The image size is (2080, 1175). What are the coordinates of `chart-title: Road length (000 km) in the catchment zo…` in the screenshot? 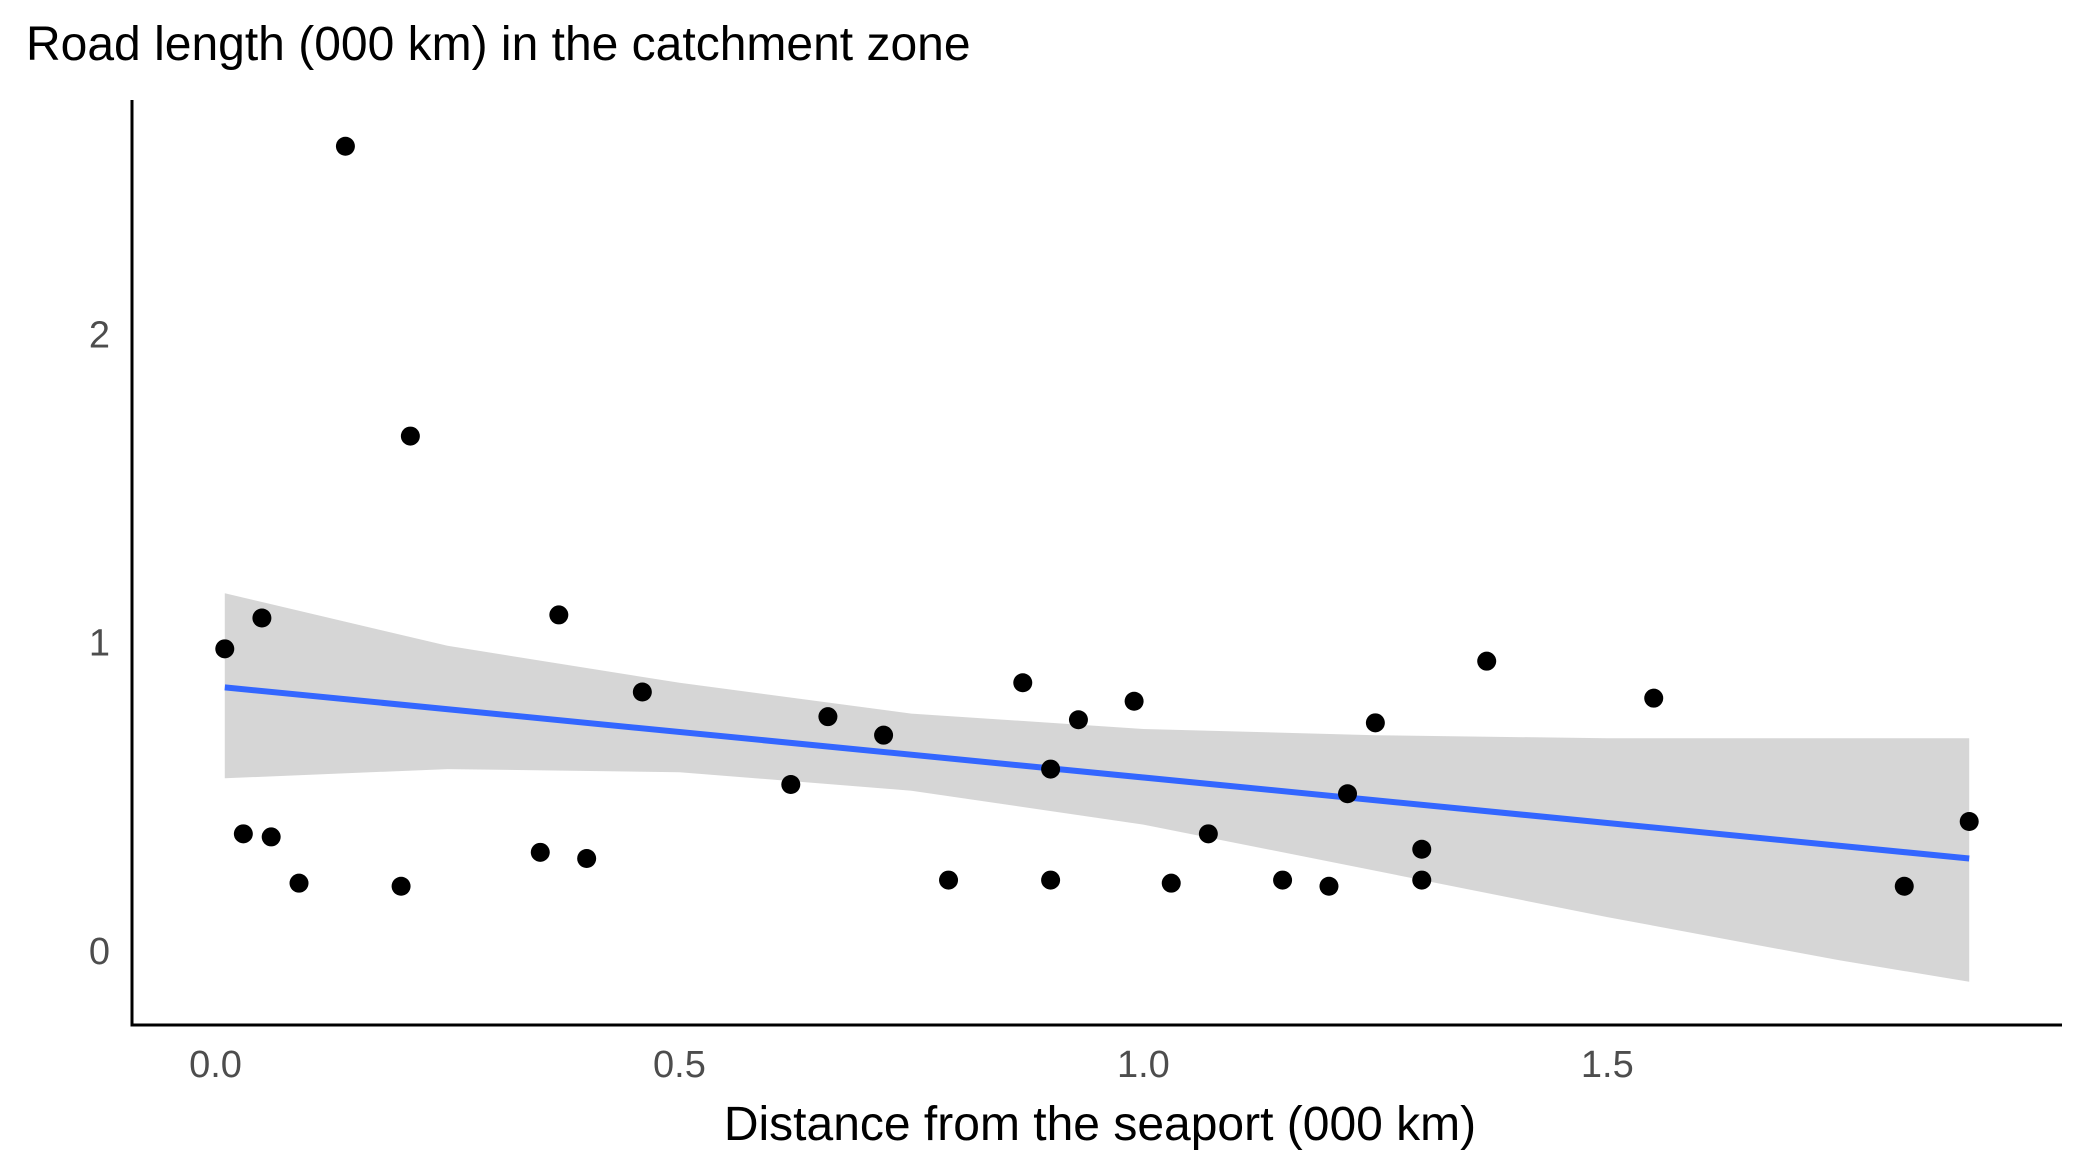 It's located at (498, 44).